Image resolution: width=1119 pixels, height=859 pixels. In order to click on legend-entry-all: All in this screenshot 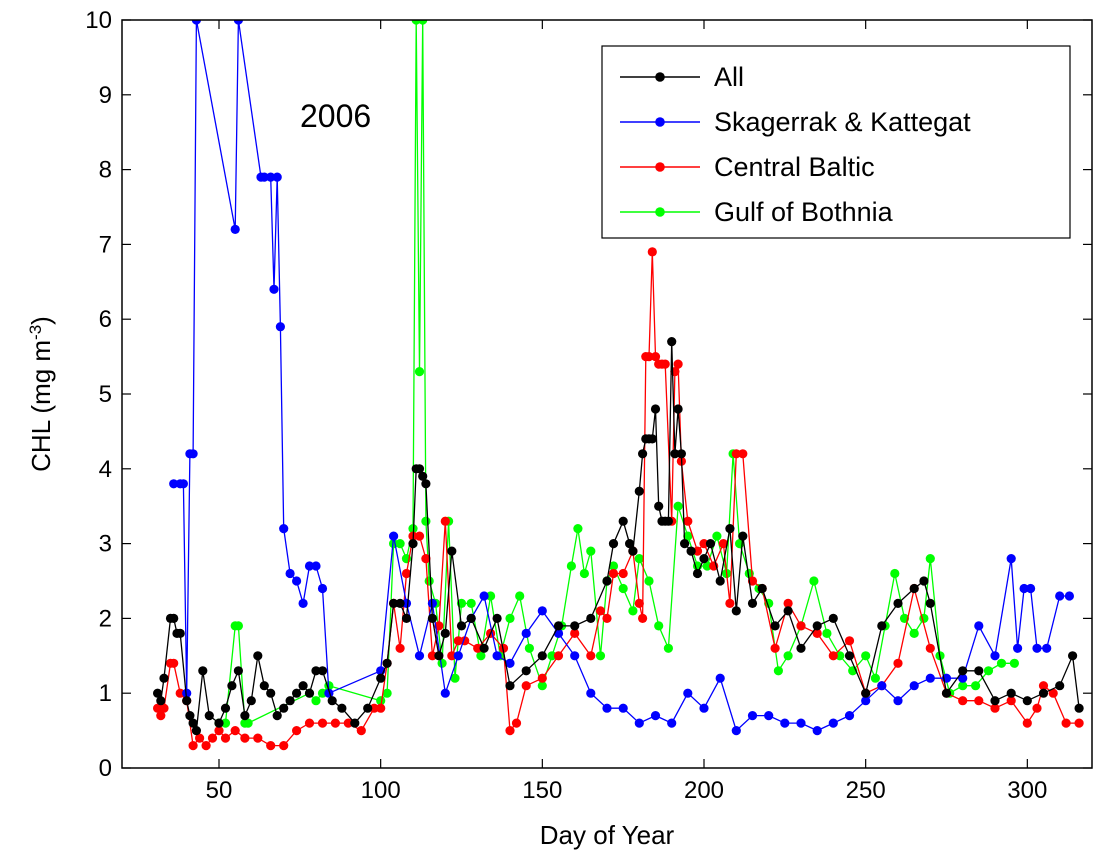, I will do `click(682, 77)`.